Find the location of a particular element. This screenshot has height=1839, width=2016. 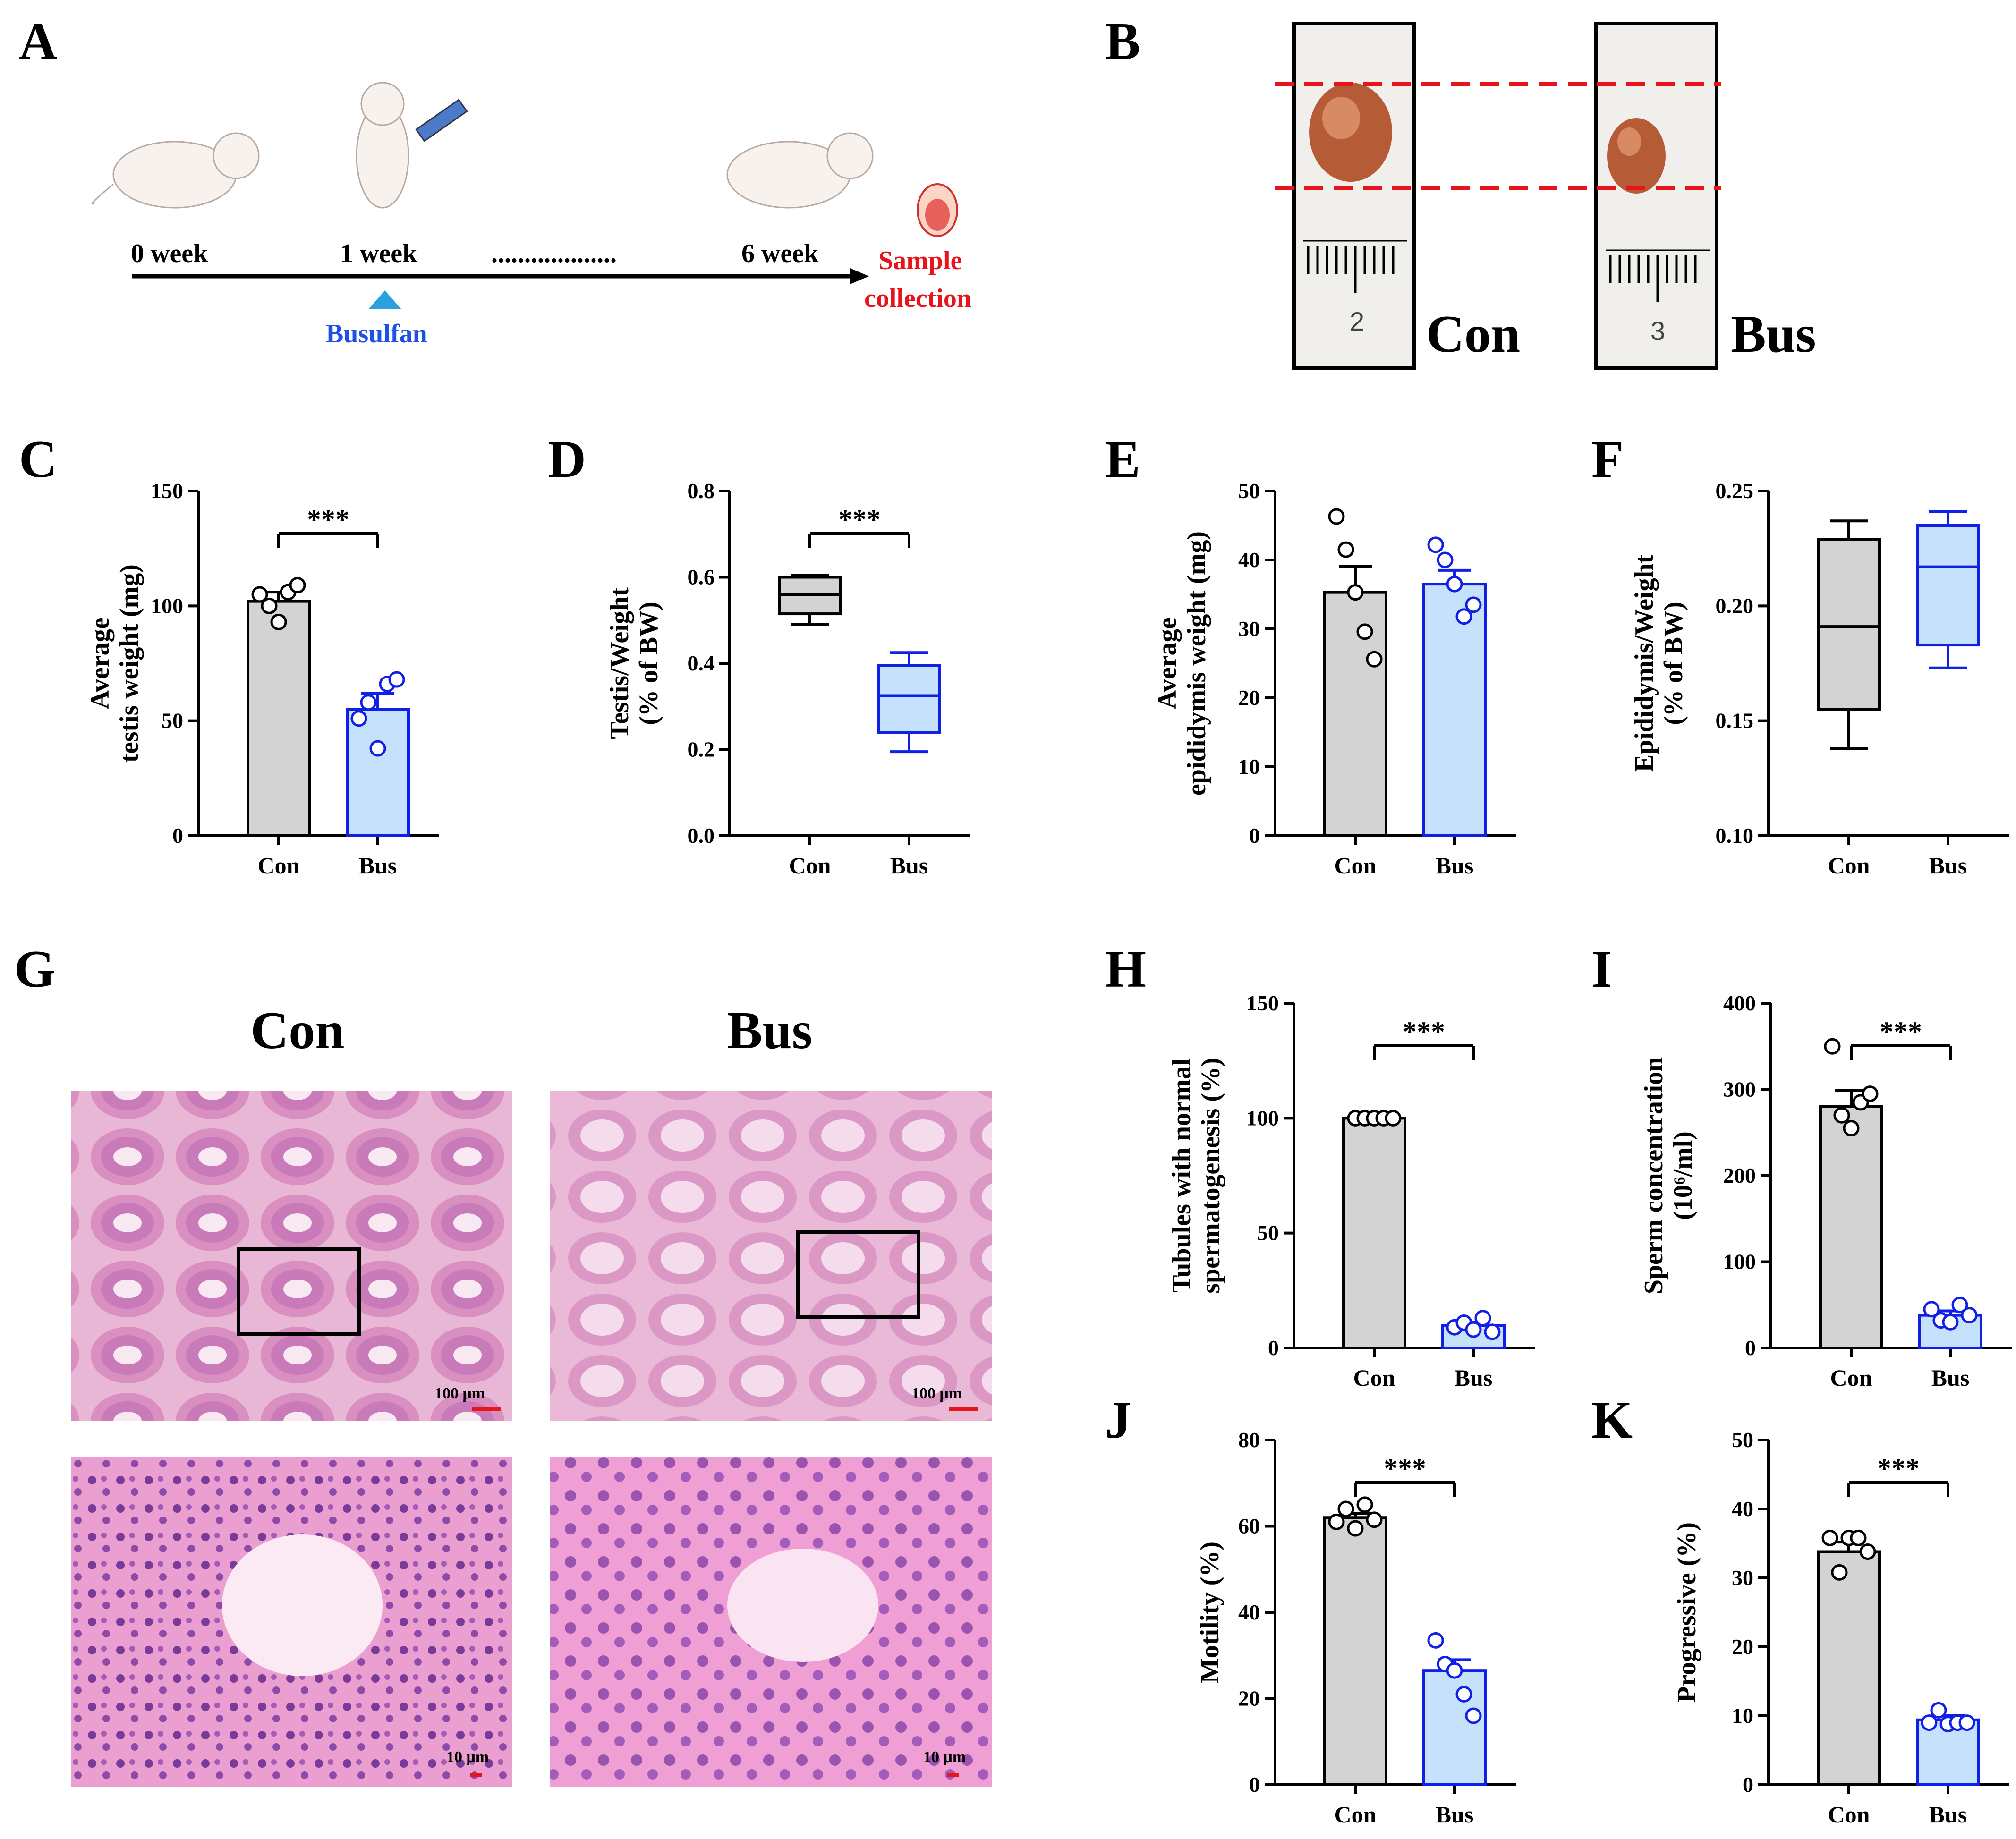

y-axis-label-line: Average is located at coordinates (100, 664).